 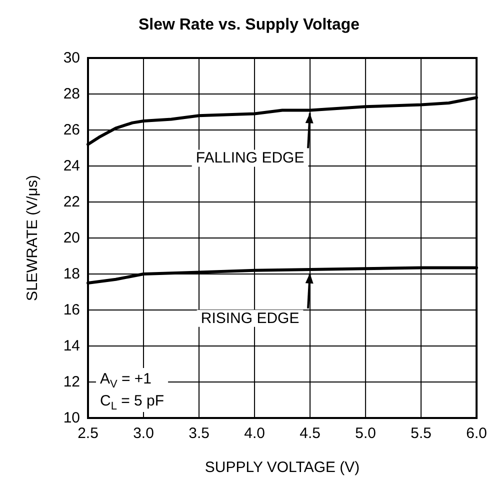 I want to click on y-tick-label: 20, so click(x=71, y=238).